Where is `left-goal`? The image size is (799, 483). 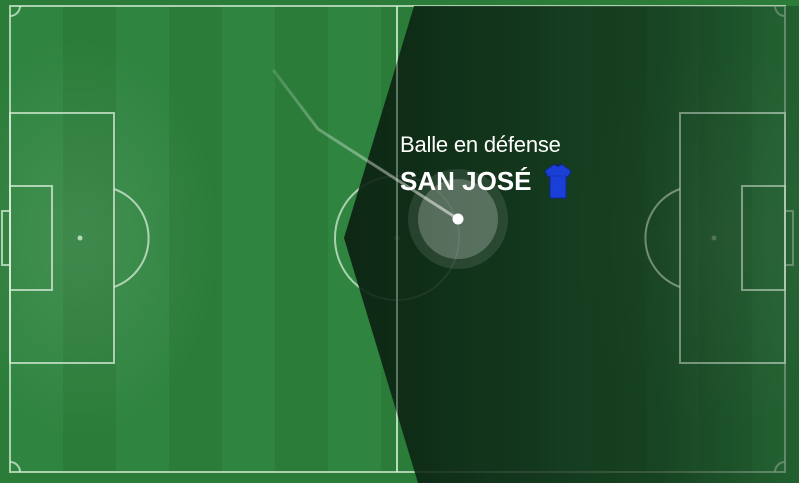
left-goal is located at coordinates (6, 238).